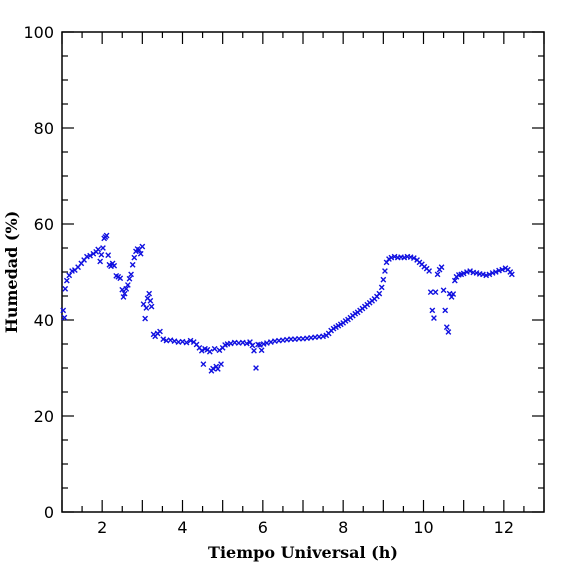 This screenshot has width=574, height=574. Describe the element at coordinates (49, 512) in the screenshot. I see `y-tick-label: 0` at that location.